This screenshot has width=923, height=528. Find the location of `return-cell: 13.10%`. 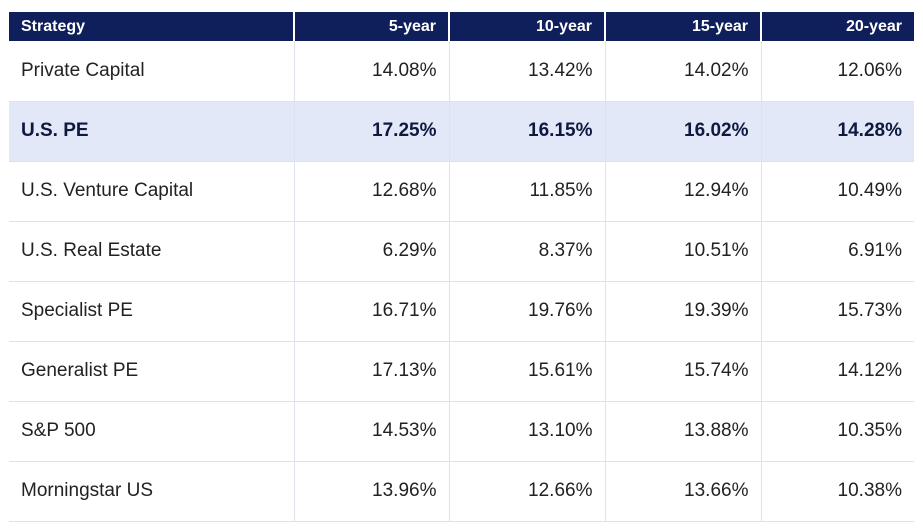

return-cell: 13.10% is located at coordinates (527, 431).